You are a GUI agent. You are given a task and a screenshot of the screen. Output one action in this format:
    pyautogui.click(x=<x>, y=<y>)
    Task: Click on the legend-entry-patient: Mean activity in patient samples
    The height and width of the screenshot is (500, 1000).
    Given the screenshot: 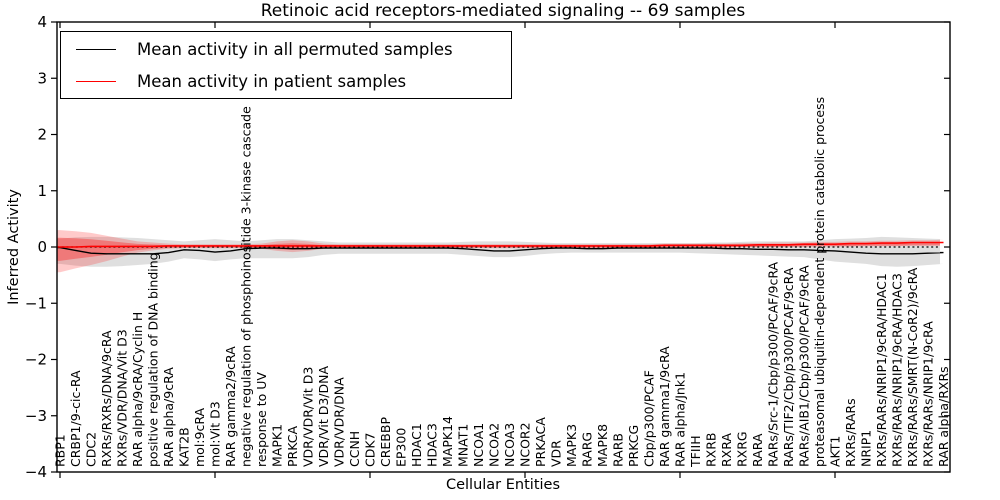 What is the action you would take?
    pyautogui.click(x=286, y=81)
    